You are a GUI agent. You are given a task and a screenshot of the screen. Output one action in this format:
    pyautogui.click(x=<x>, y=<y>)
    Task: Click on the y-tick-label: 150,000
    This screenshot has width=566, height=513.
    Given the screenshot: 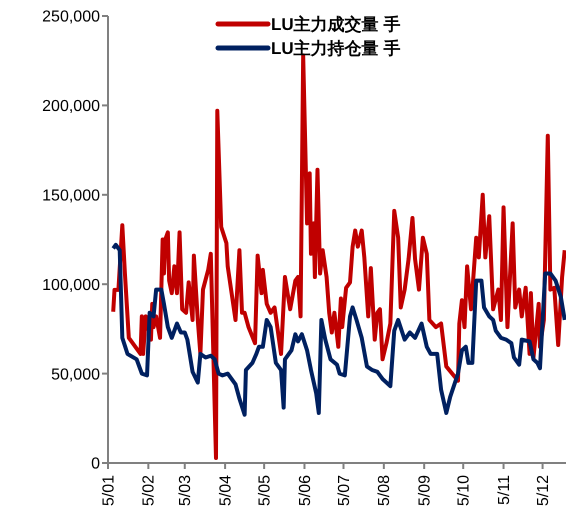 What is the action you would take?
    pyautogui.click(x=71, y=195)
    